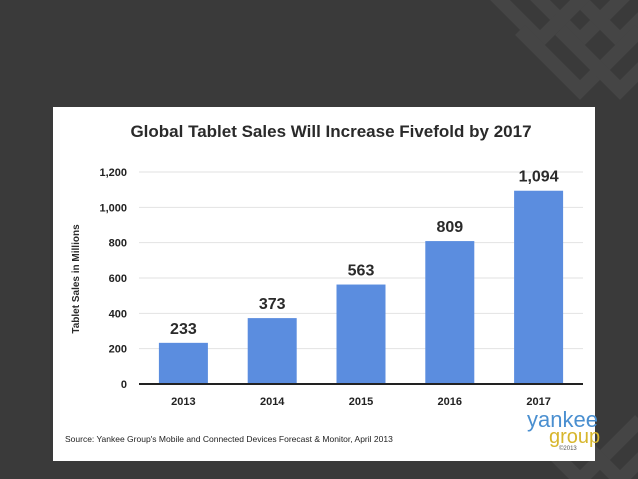  Describe the element at coordinates (113, 173) in the screenshot. I see `y-tick-label: 1,200` at that location.